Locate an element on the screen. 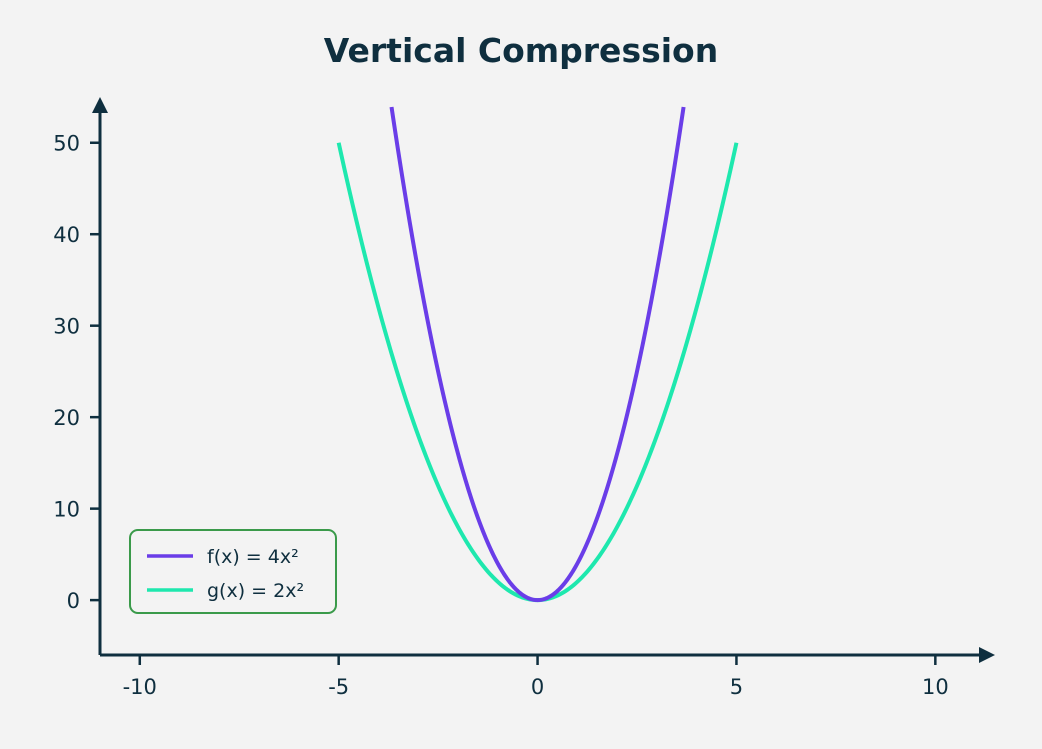 This screenshot has width=1042, height=749. y-tick-label: 0 is located at coordinates (73, 601).